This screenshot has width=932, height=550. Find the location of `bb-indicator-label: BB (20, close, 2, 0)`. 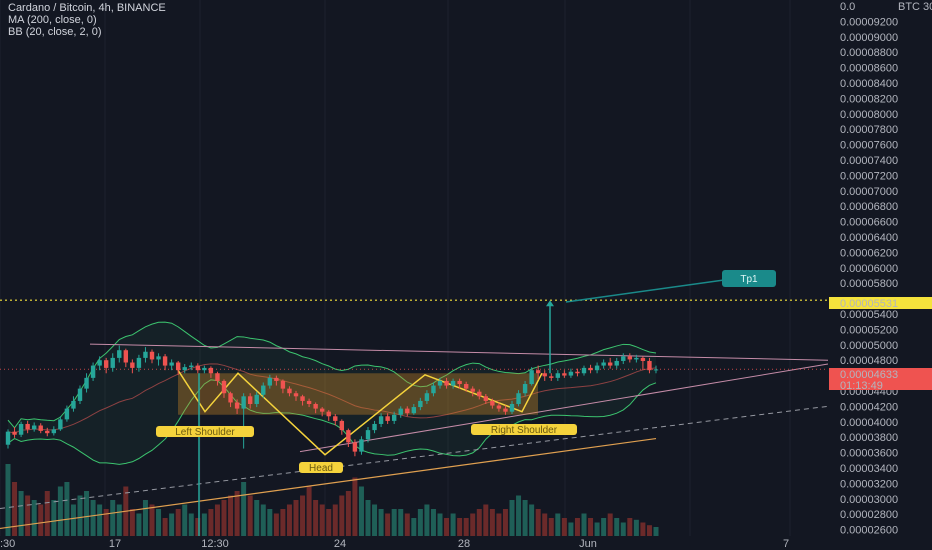

bb-indicator-label: BB (20, close, 2, 0) is located at coordinates (55, 32).